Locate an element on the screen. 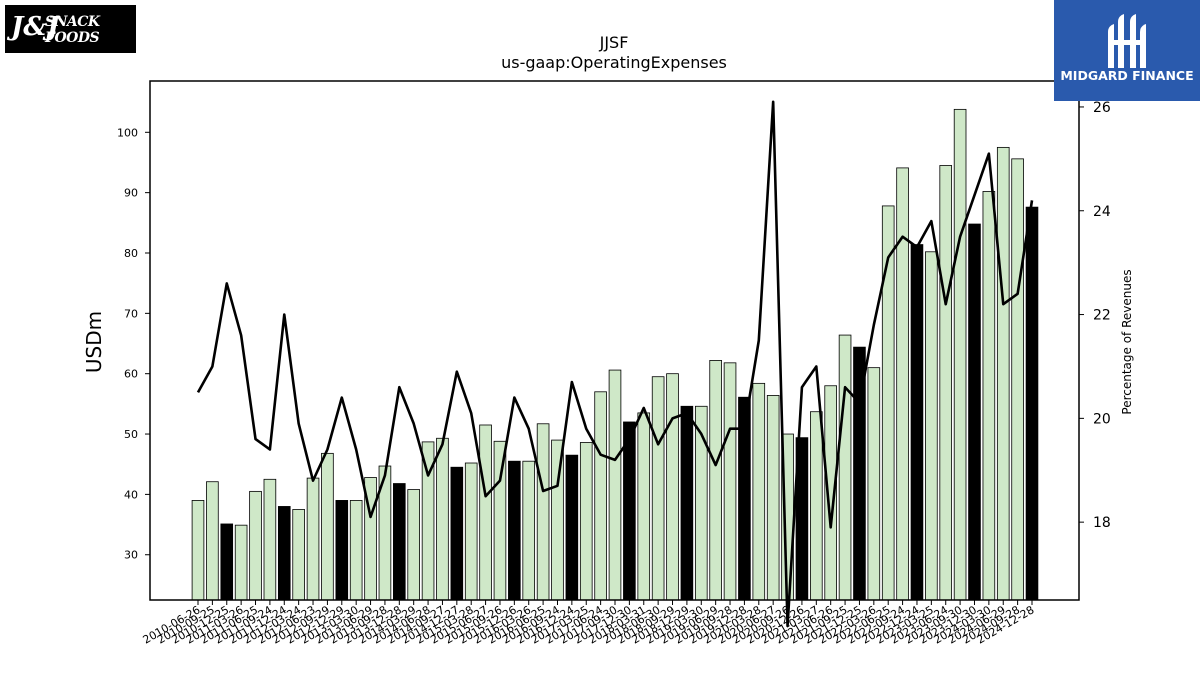 Image resolution: width=1200 pixels, height=675 pixels. y2-tick-label: 26 is located at coordinates (1102, 108).